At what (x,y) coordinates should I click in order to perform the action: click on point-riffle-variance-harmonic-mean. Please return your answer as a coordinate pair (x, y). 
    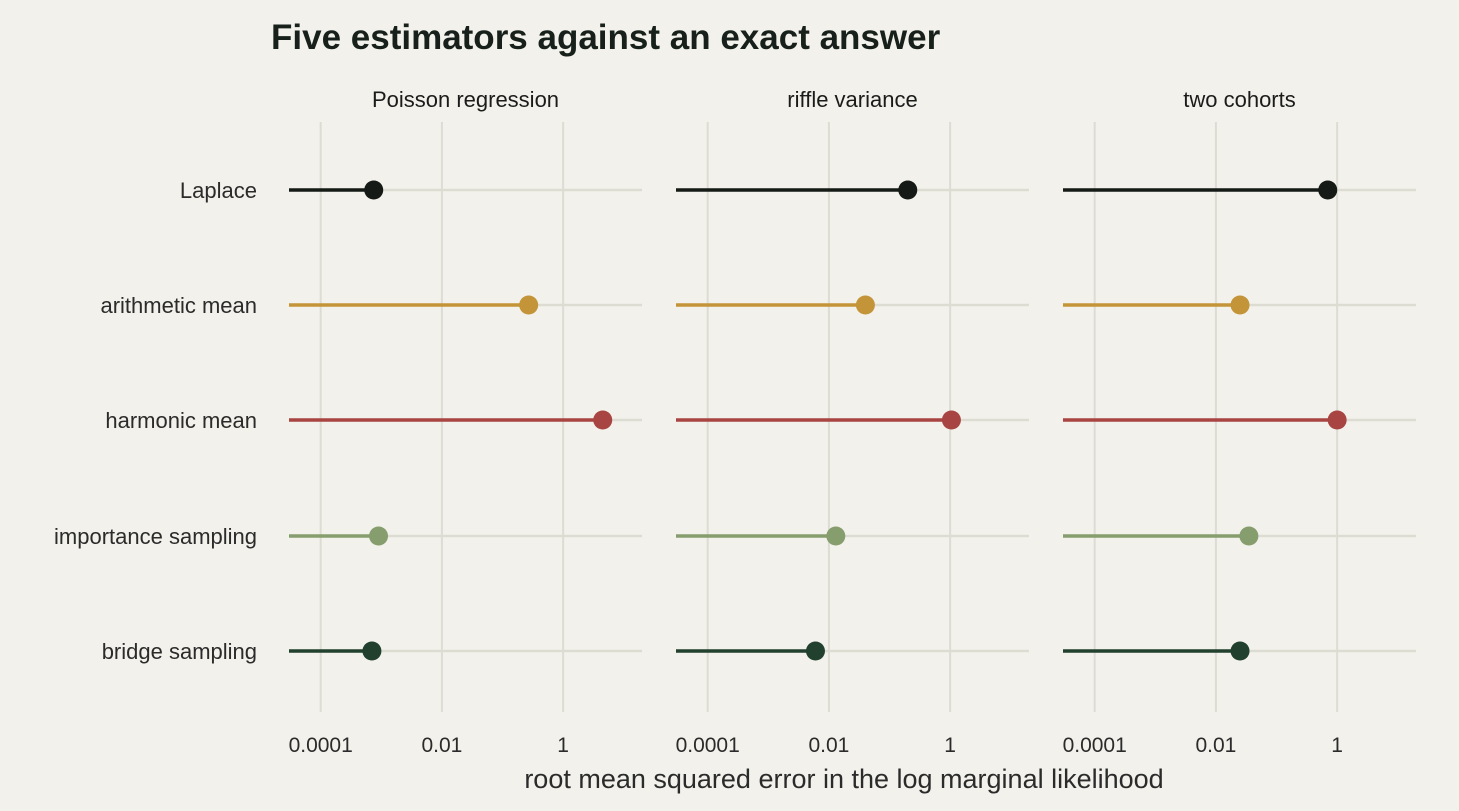
    Looking at the image, I should click on (951, 420).